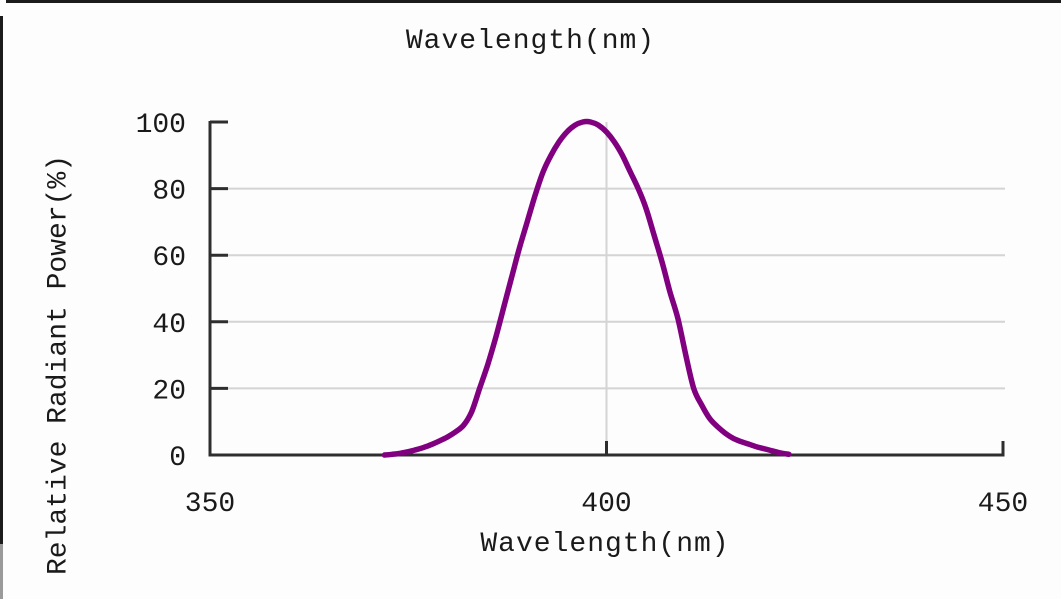 This screenshot has width=1061, height=599. Describe the element at coordinates (1003, 504) in the screenshot. I see `x-tick-label: 450` at that location.